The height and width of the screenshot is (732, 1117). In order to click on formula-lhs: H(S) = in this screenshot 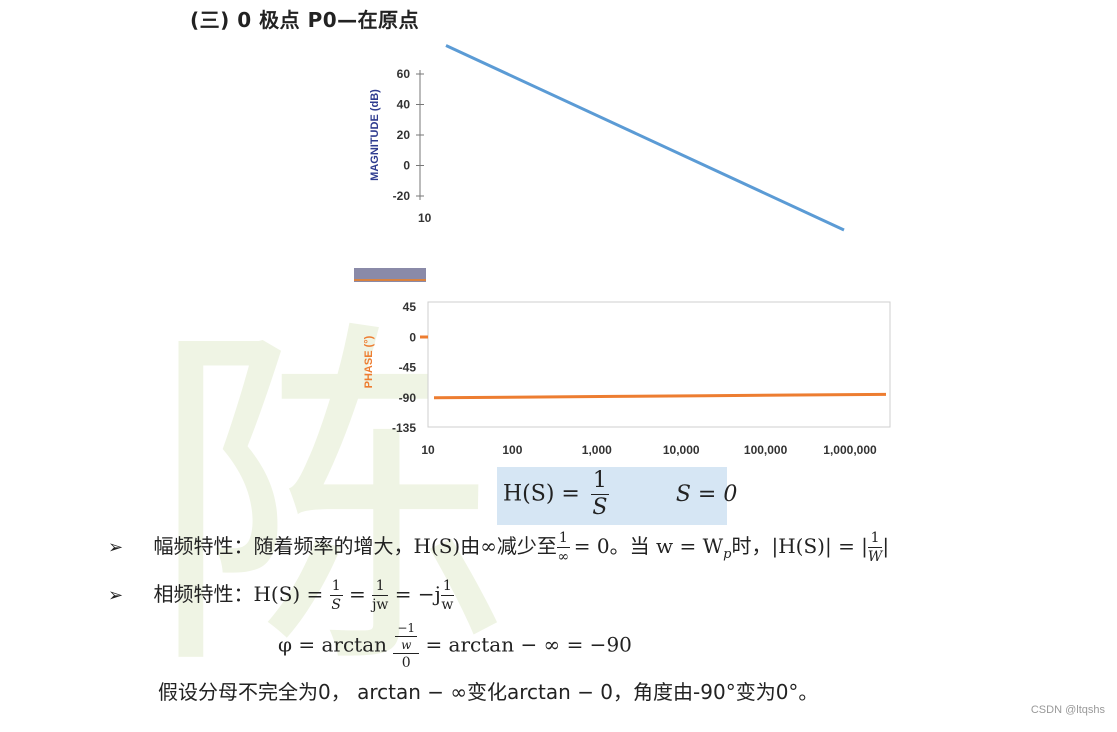, I will do `click(541, 494)`.